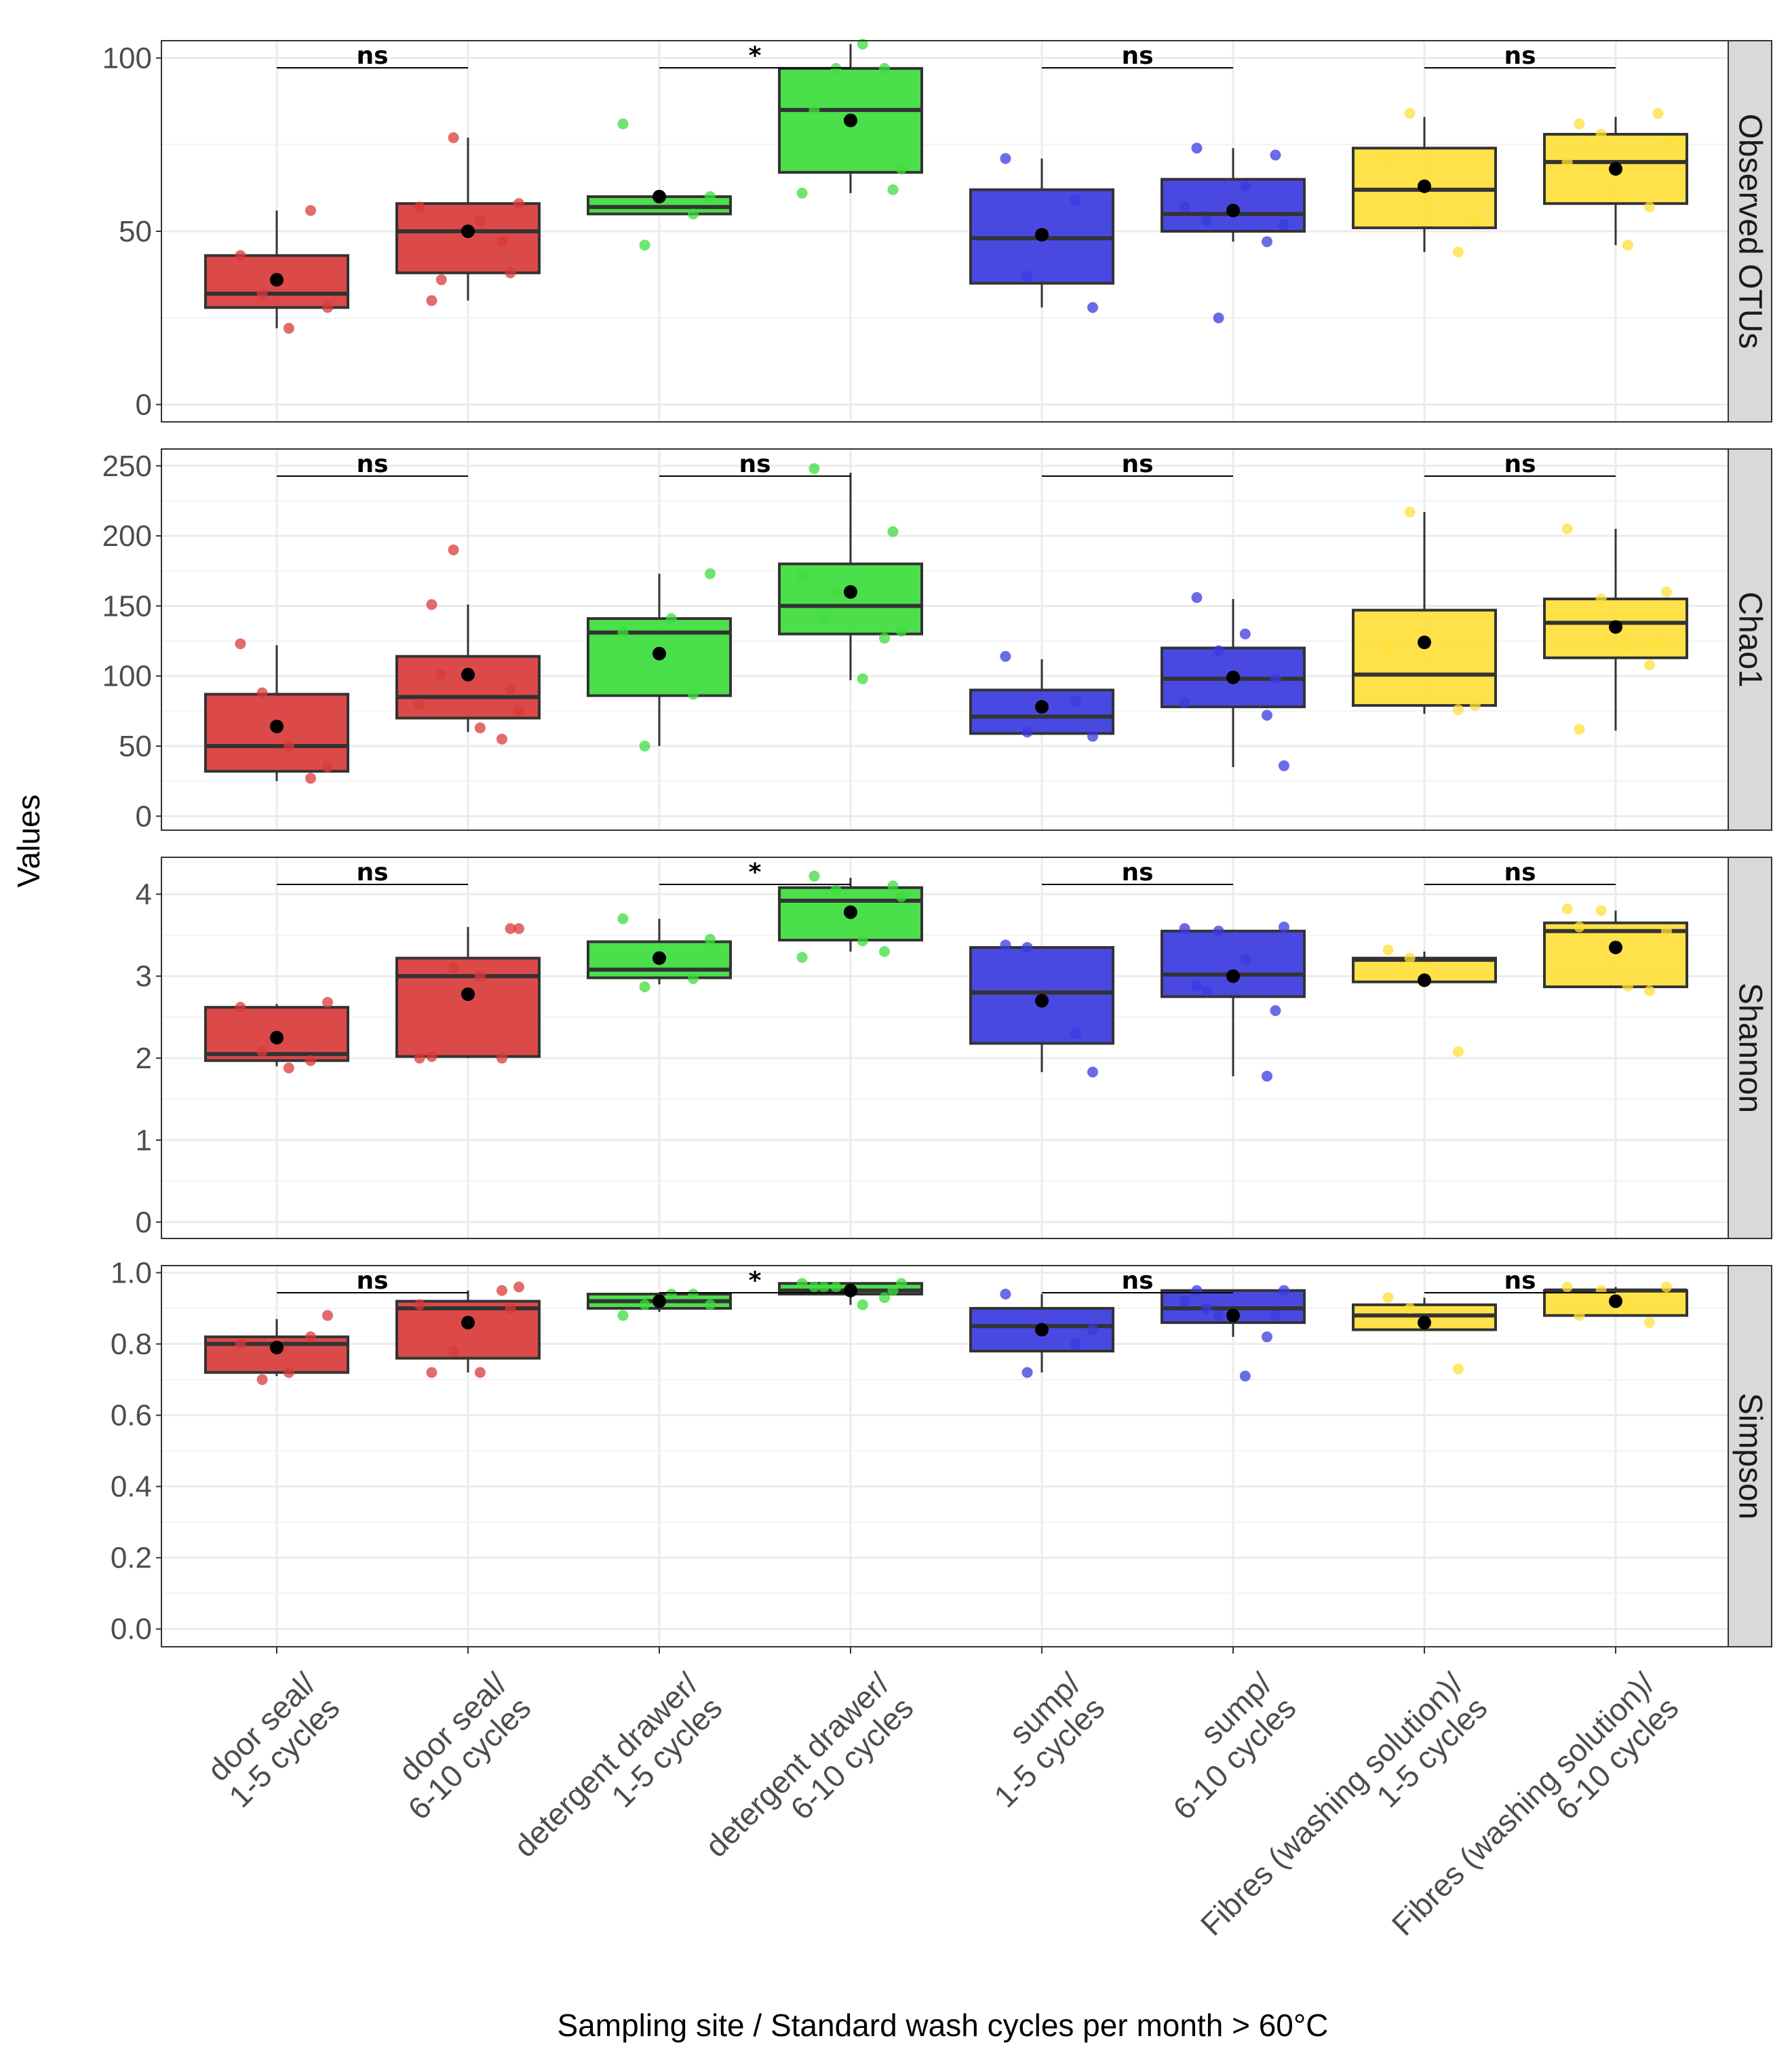 Image resolution: width=1792 pixels, height=2051 pixels. What do you see at coordinates (131, 1629) in the screenshot?
I see `y-tick-label: 0.0` at bounding box center [131, 1629].